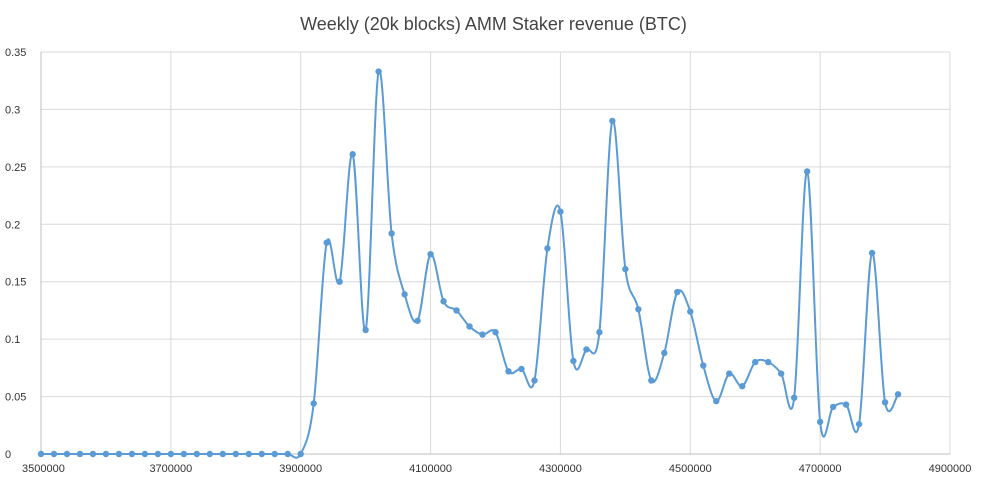 The width and height of the screenshot is (987, 492). I want to click on y-tick-label: 0.1, so click(12, 340).